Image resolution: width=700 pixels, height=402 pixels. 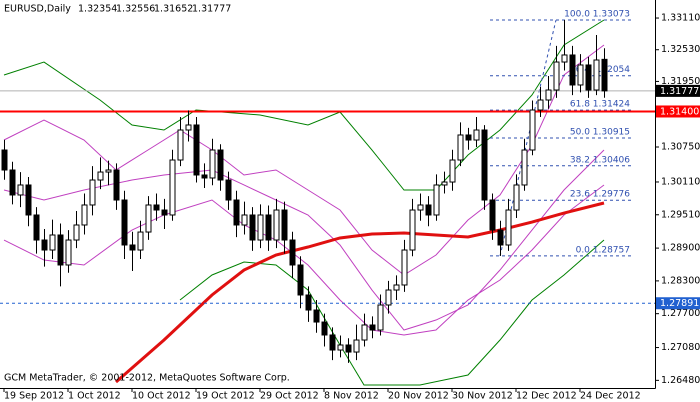 What do you see at coordinates (597, 15) in the screenshot?
I see `fibo-label: 100.0 1.33073` at bounding box center [597, 15].